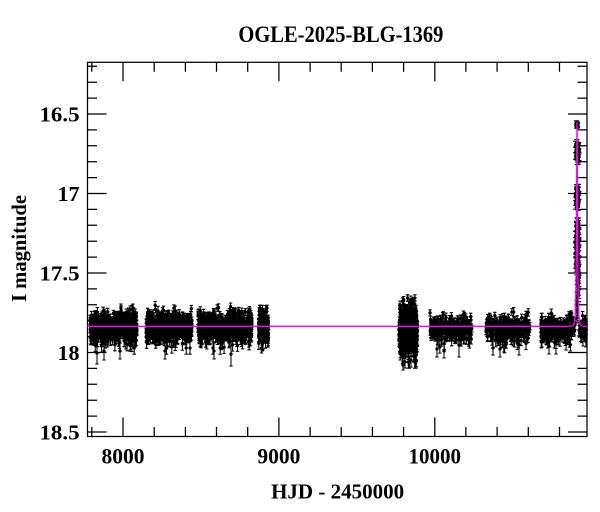 The image size is (600, 512). Describe the element at coordinates (340, 35) in the screenshot. I see `svg-text: OGLE-2025-BLG-1369` at that location.